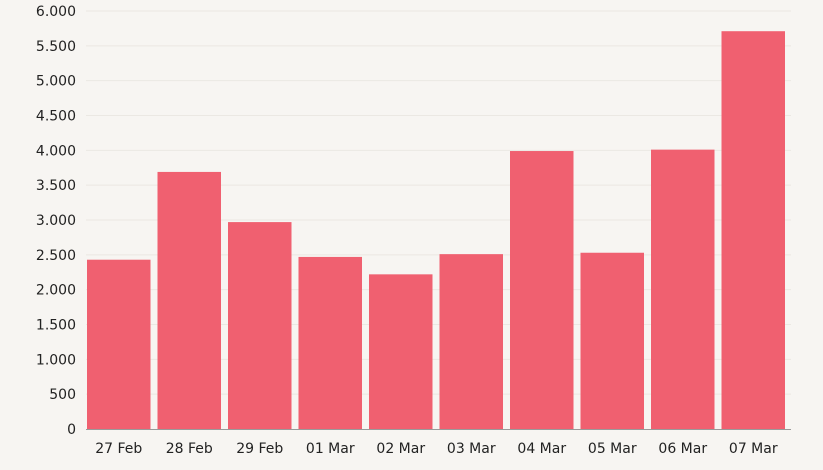 This screenshot has height=470, width=823. Describe the element at coordinates (56, 221) in the screenshot. I see `y-tick-label: 3.000` at that location.